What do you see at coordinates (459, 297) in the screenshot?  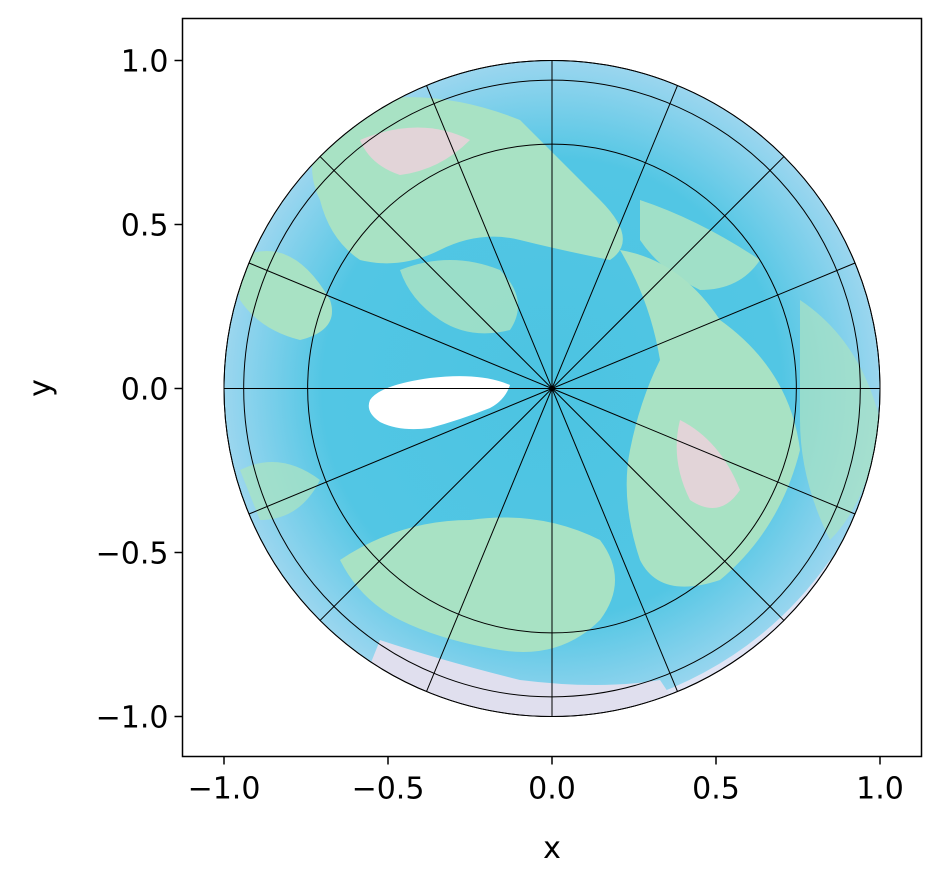 I see `land-archipelago` at bounding box center [459, 297].